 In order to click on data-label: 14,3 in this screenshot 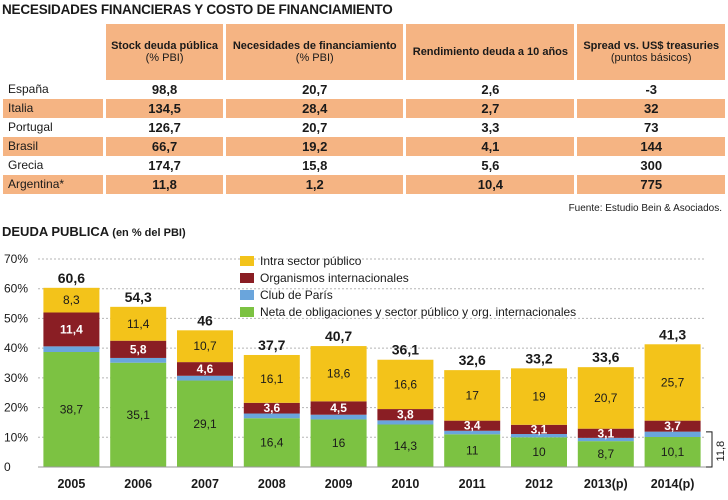, I will do `click(406, 446)`.